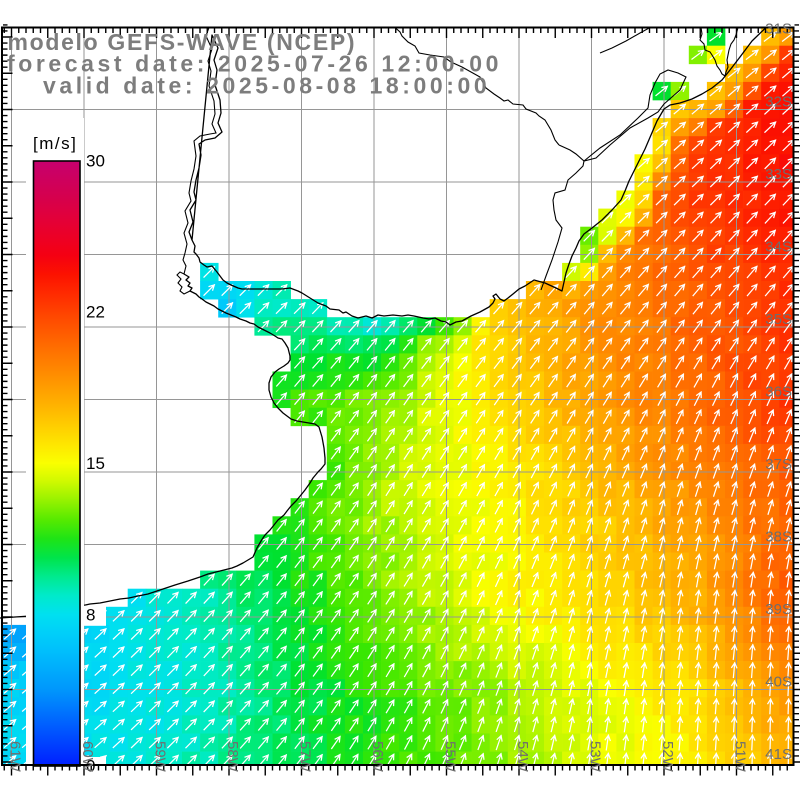  What do you see at coordinates (95, 463) in the screenshot?
I see `svg-text: 15` at bounding box center [95, 463].